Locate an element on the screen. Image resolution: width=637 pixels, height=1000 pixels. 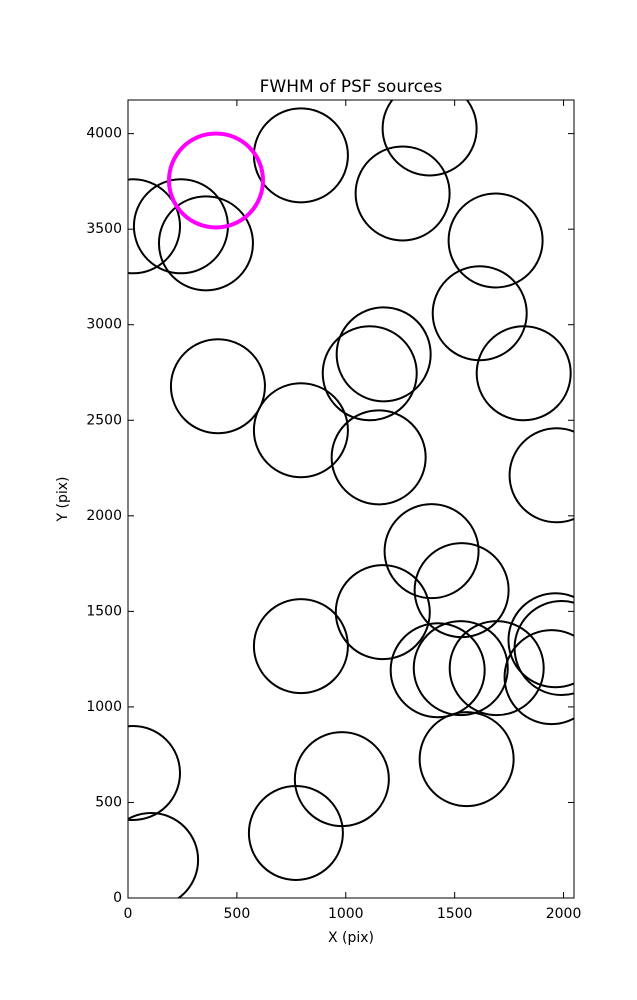
y-tick-label: 1500 is located at coordinates (104, 611).